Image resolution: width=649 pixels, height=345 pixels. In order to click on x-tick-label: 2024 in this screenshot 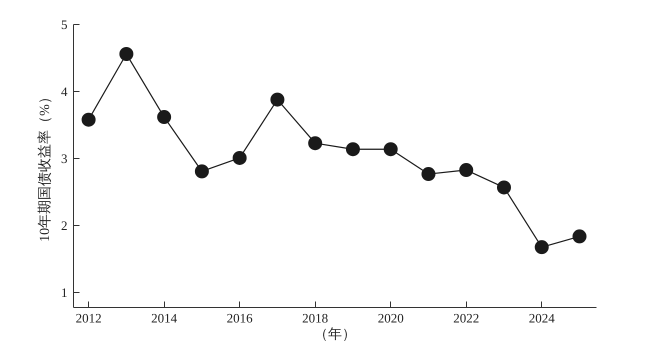, I will do `click(542, 318)`.